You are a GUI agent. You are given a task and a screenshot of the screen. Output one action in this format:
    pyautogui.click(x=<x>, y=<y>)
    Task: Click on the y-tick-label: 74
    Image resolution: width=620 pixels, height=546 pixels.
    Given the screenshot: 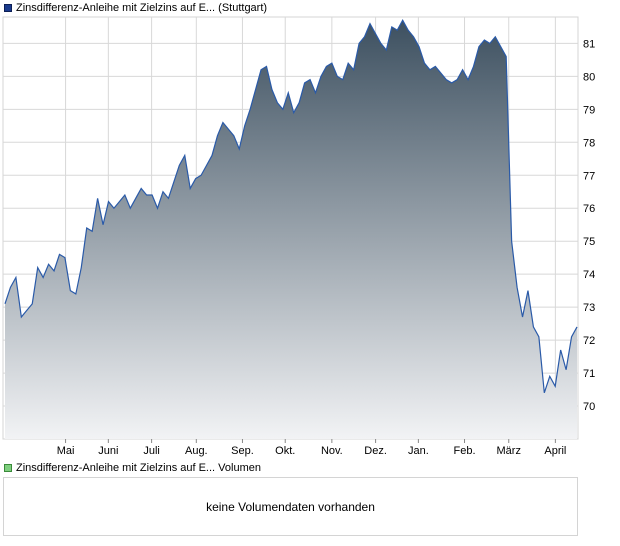 What is the action you would take?
    pyautogui.click(x=589, y=275)
    